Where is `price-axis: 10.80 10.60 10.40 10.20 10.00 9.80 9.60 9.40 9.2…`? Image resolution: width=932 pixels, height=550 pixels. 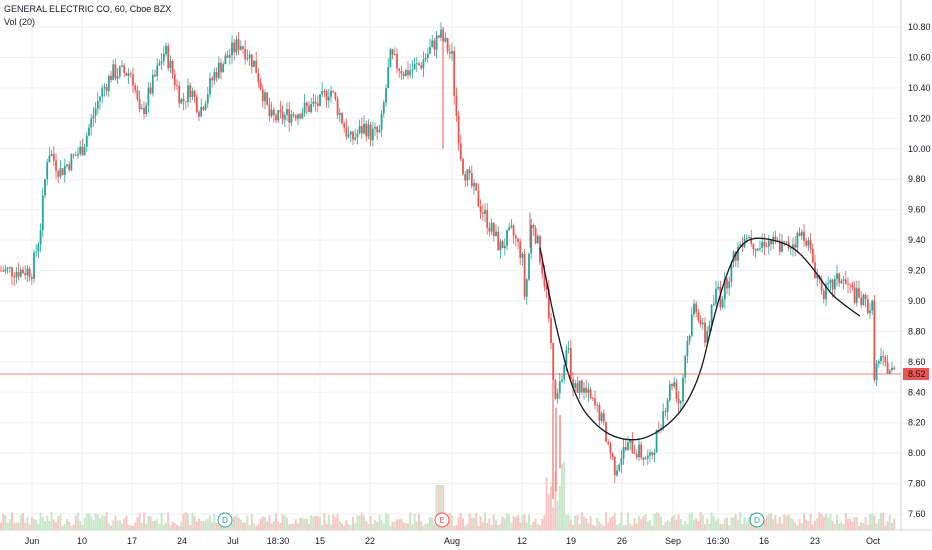
price-axis: 10.80 10.60 10.40 10.20 10.00 9.80 9.60 9.40 9.2… is located at coordinates (919, 270).